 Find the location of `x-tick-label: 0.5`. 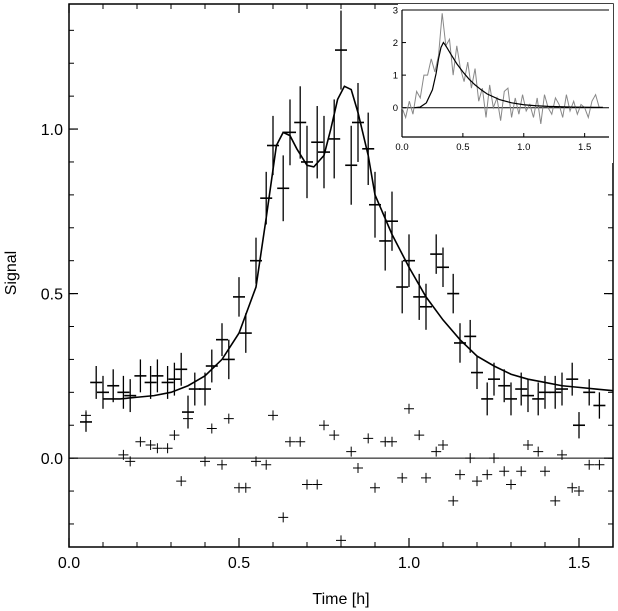

x-tick-label: 0.5 is located at coordinates (239, 563).